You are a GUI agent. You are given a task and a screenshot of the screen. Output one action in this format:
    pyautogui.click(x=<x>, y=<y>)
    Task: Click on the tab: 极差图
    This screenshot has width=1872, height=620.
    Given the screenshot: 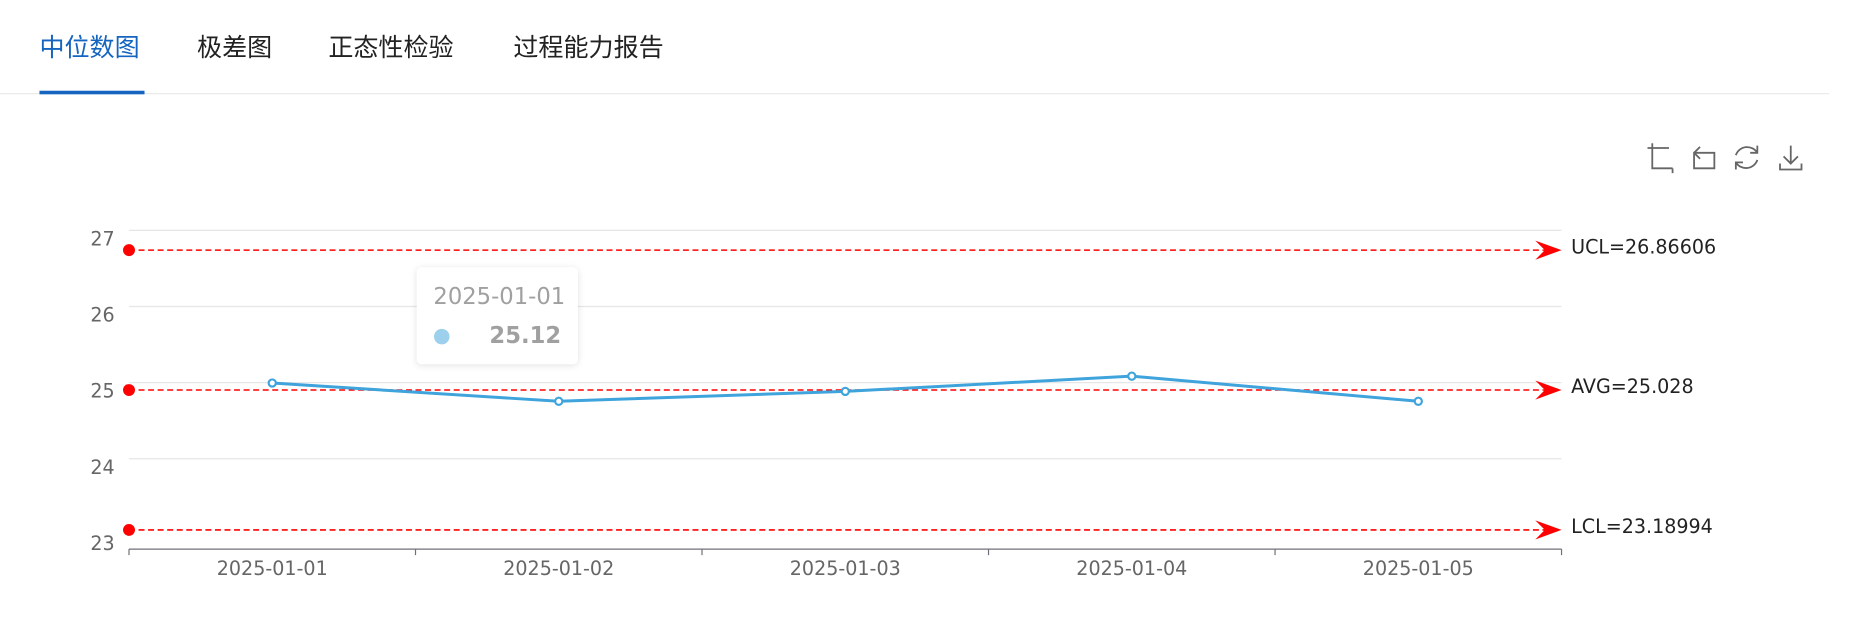 What is the action you would take?
    pyautogui.click(x=234, y=47)
    